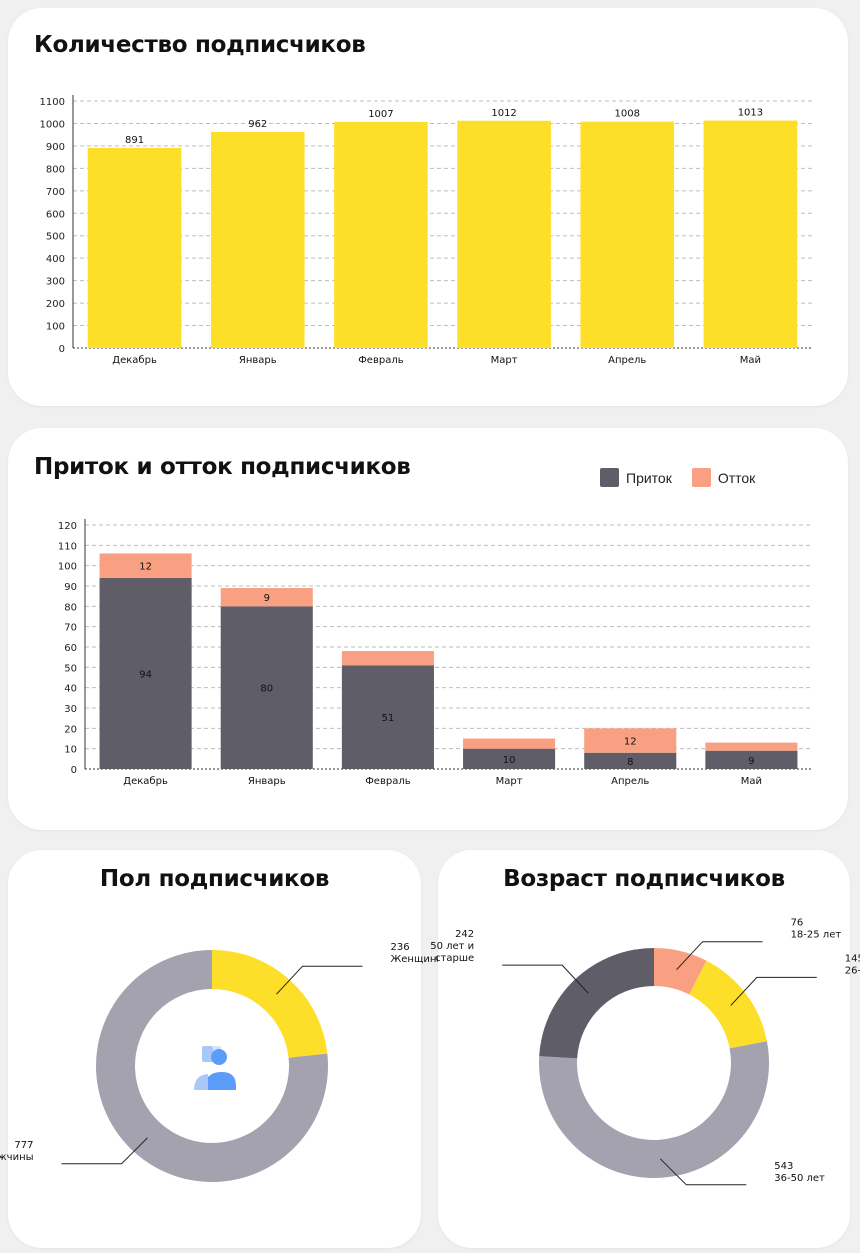  I want to click on y-tick-label: 800, so click(55, 169).